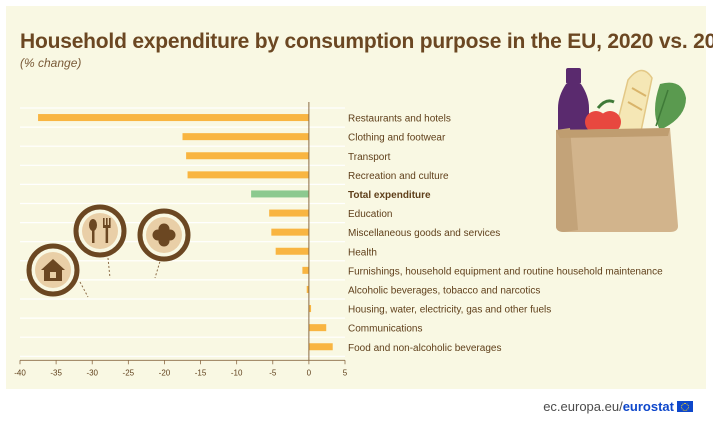  Describe the element at coordinates (370, 214) in the screenshot. I see `category-label: Education` at that location.